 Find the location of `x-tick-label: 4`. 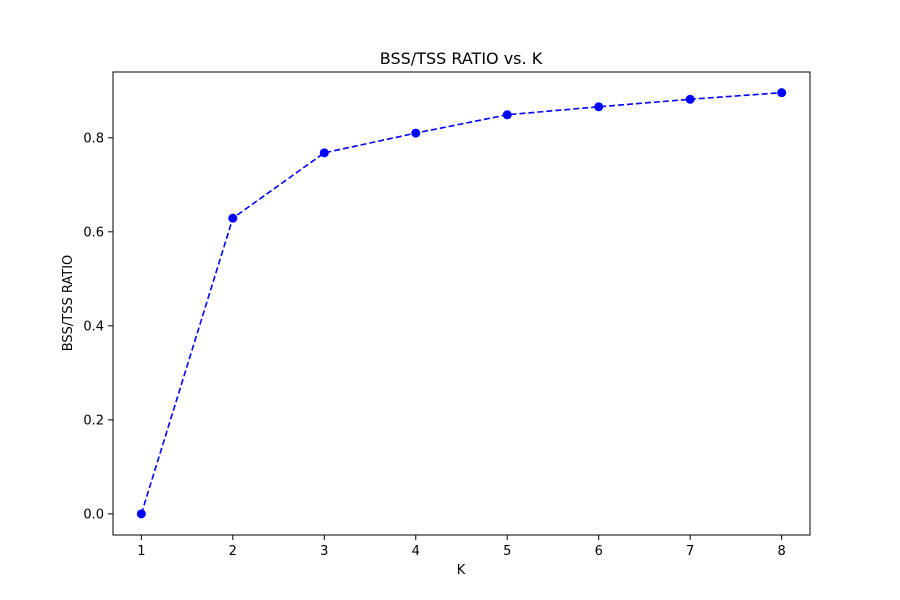

x-tick-label: 4 is located at coordinates (416, 551).